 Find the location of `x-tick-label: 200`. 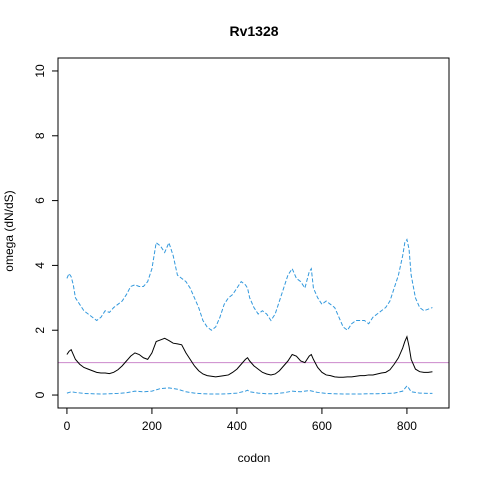

x-tick-label: 200 is located at coordinates (152, 426).